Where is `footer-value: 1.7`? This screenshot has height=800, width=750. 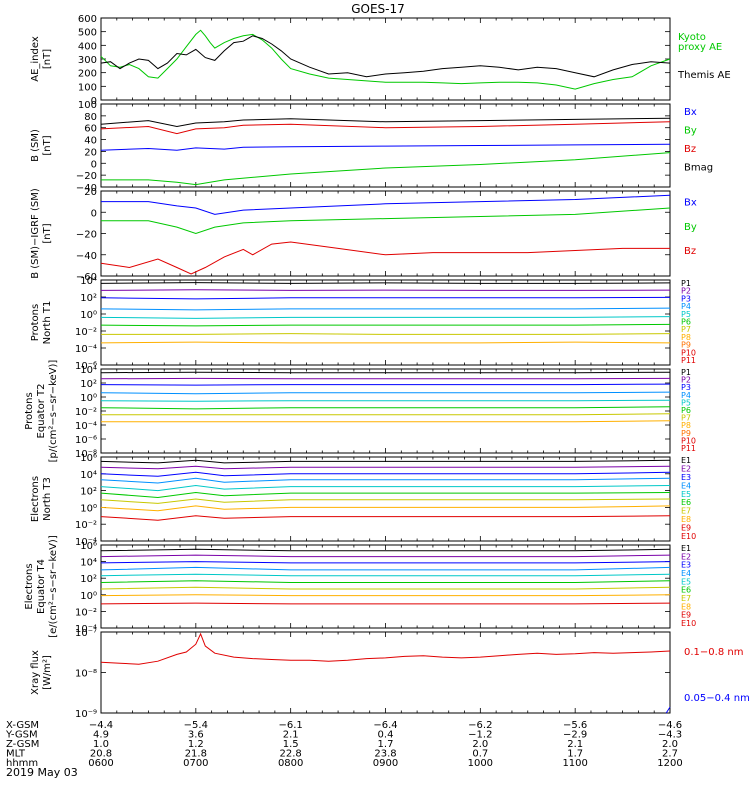
footer-value: 1.7 is located at coordinates (575, 754).